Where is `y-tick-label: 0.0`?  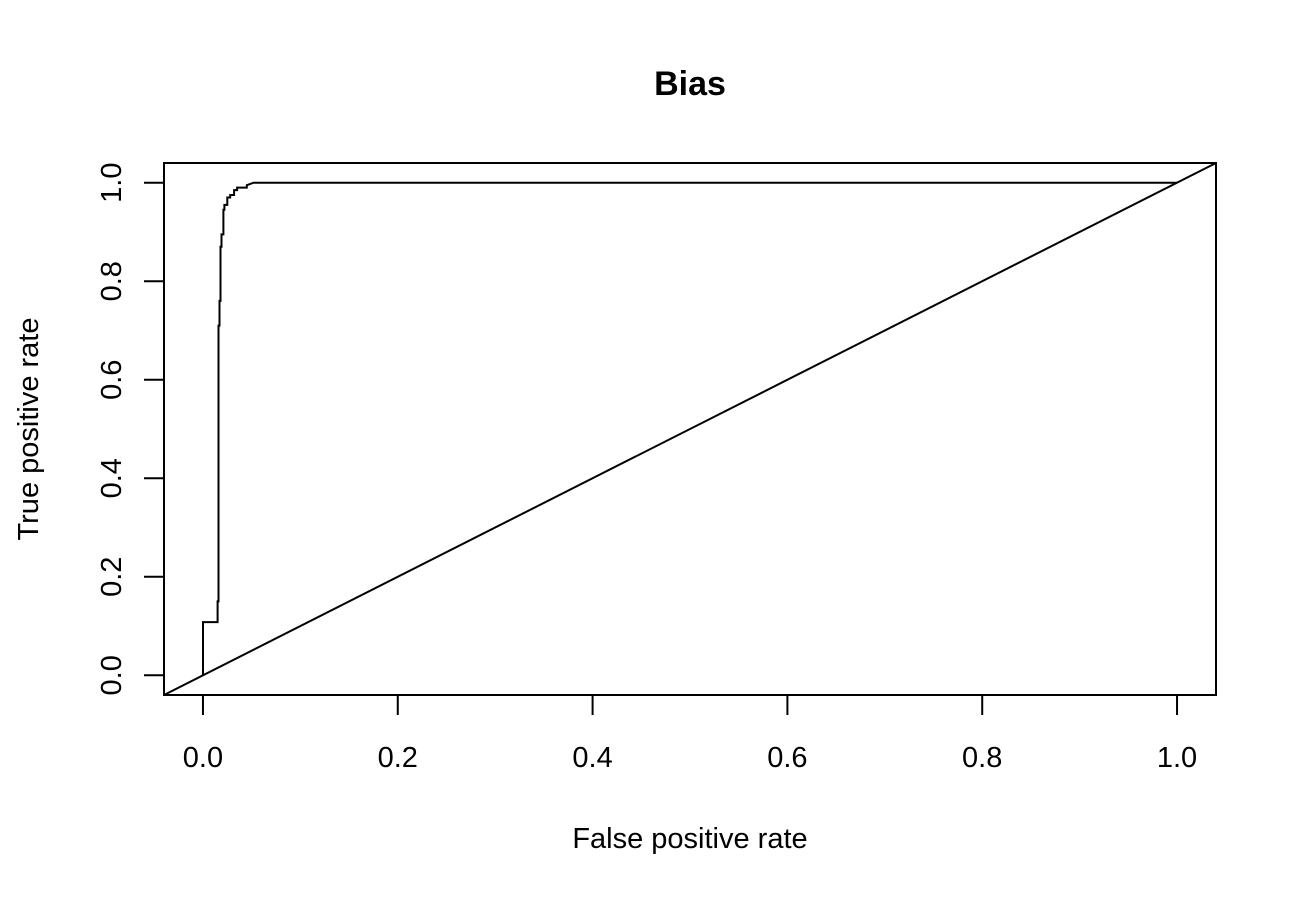 y-tick-label: 0.0 is located at coordinates (112, 675).